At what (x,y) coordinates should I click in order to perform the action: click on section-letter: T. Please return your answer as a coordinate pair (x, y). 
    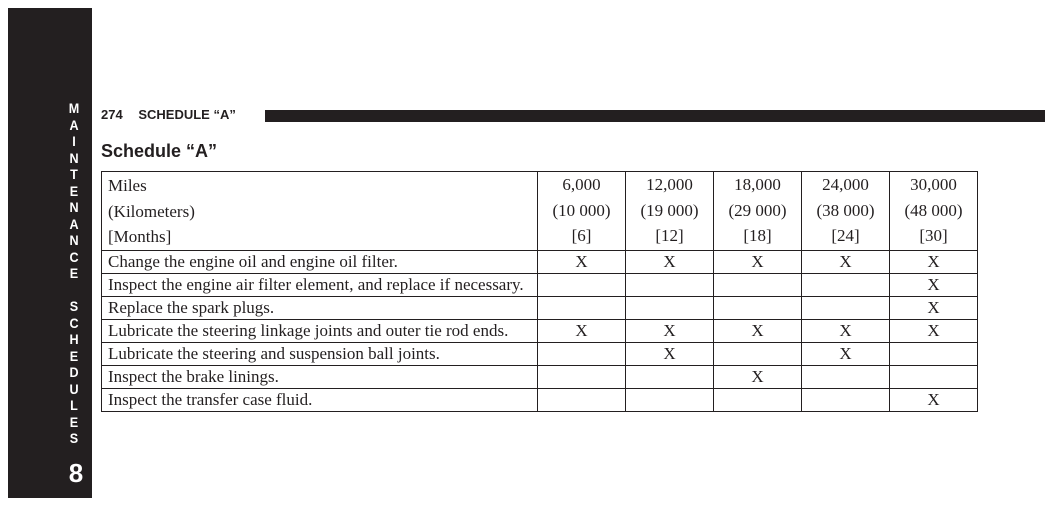
    Looking at the image, I should click on (74, 174).